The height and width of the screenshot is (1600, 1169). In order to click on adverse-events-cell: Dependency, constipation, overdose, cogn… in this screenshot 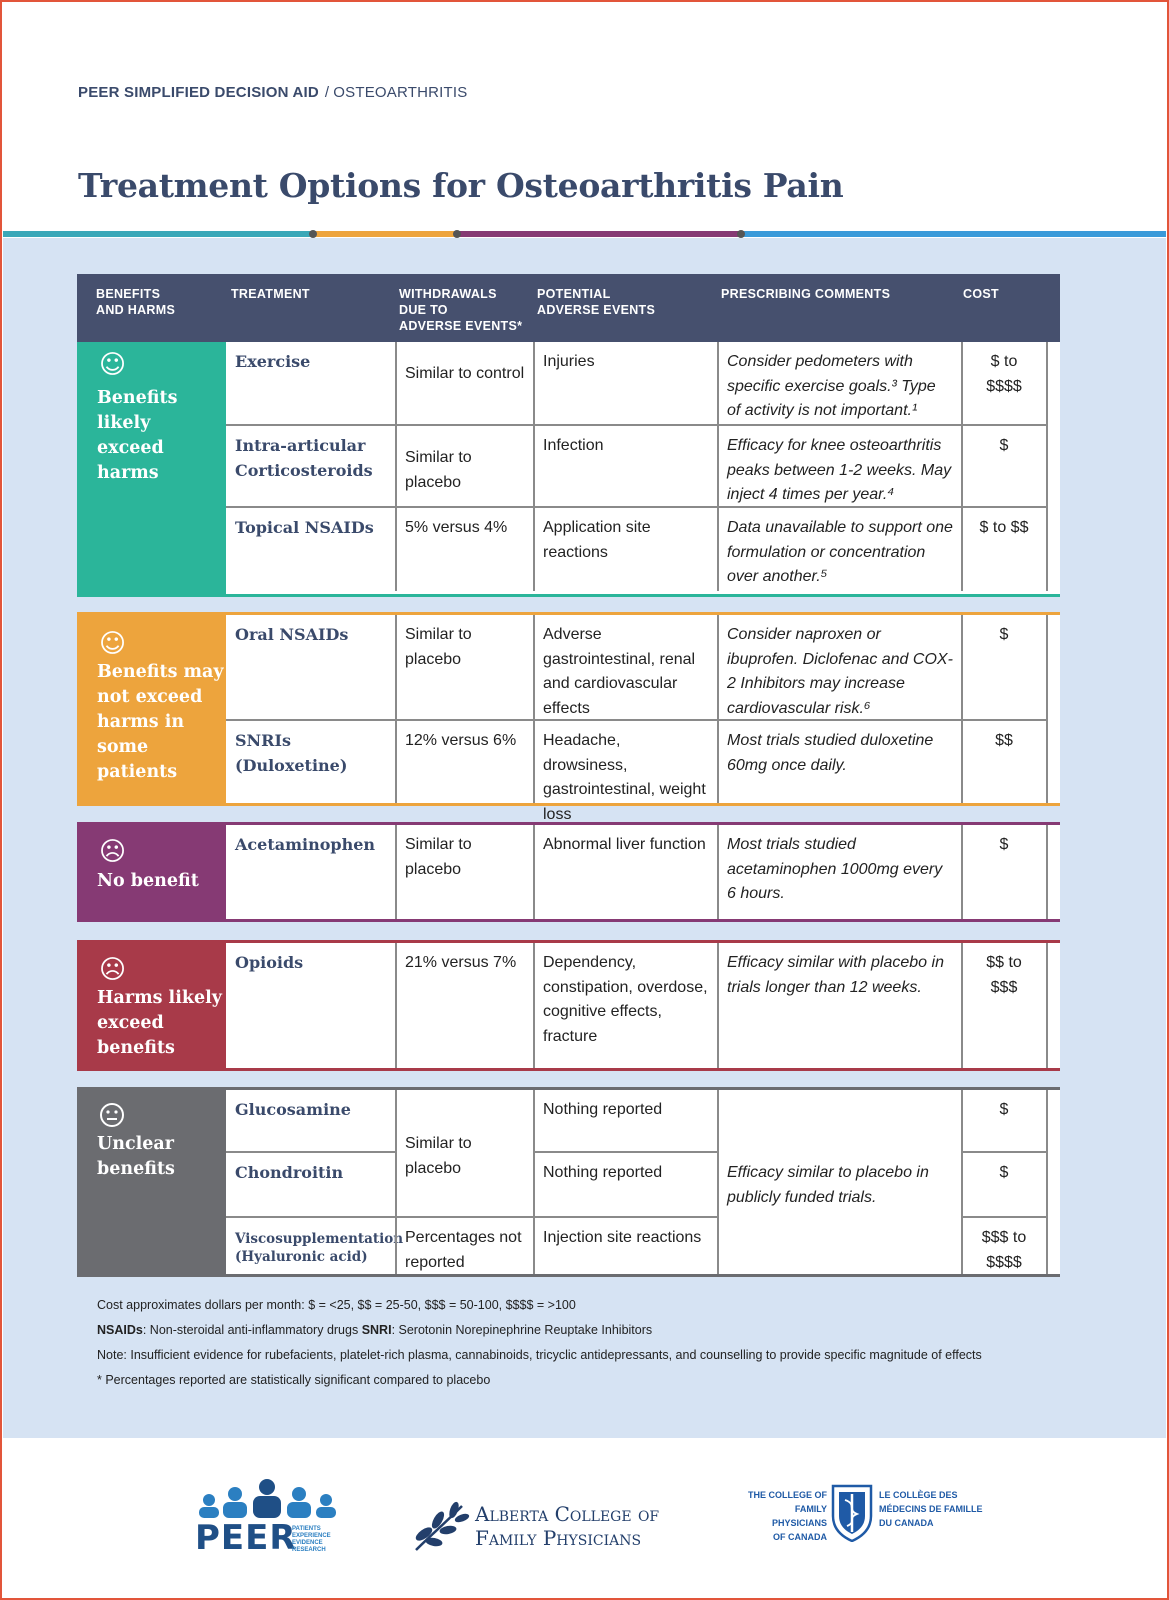, I will do `click(625, 999)`.